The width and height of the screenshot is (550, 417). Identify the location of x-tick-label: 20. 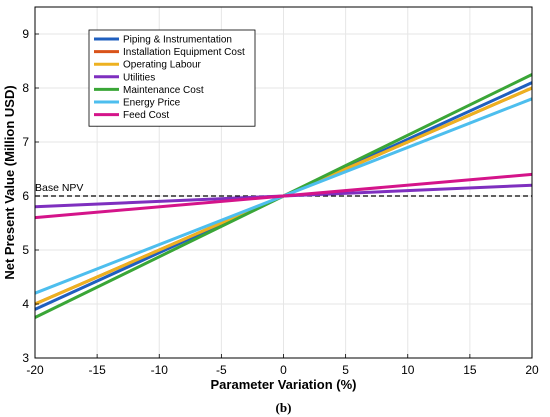
(532, 370).